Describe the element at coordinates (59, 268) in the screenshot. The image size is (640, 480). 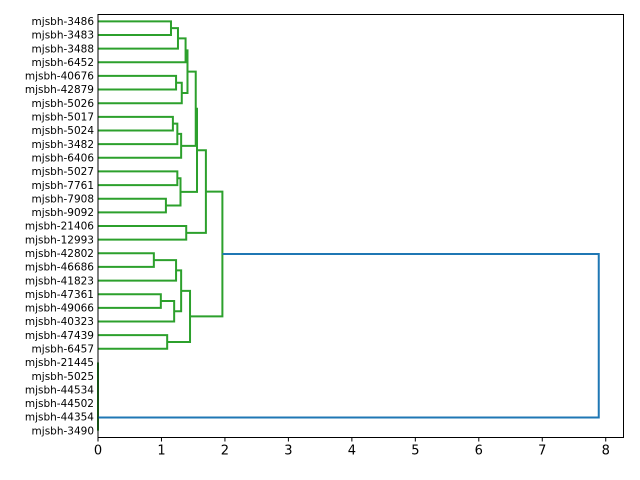
I see `leaf-label: mjsbh-46686` at that location.